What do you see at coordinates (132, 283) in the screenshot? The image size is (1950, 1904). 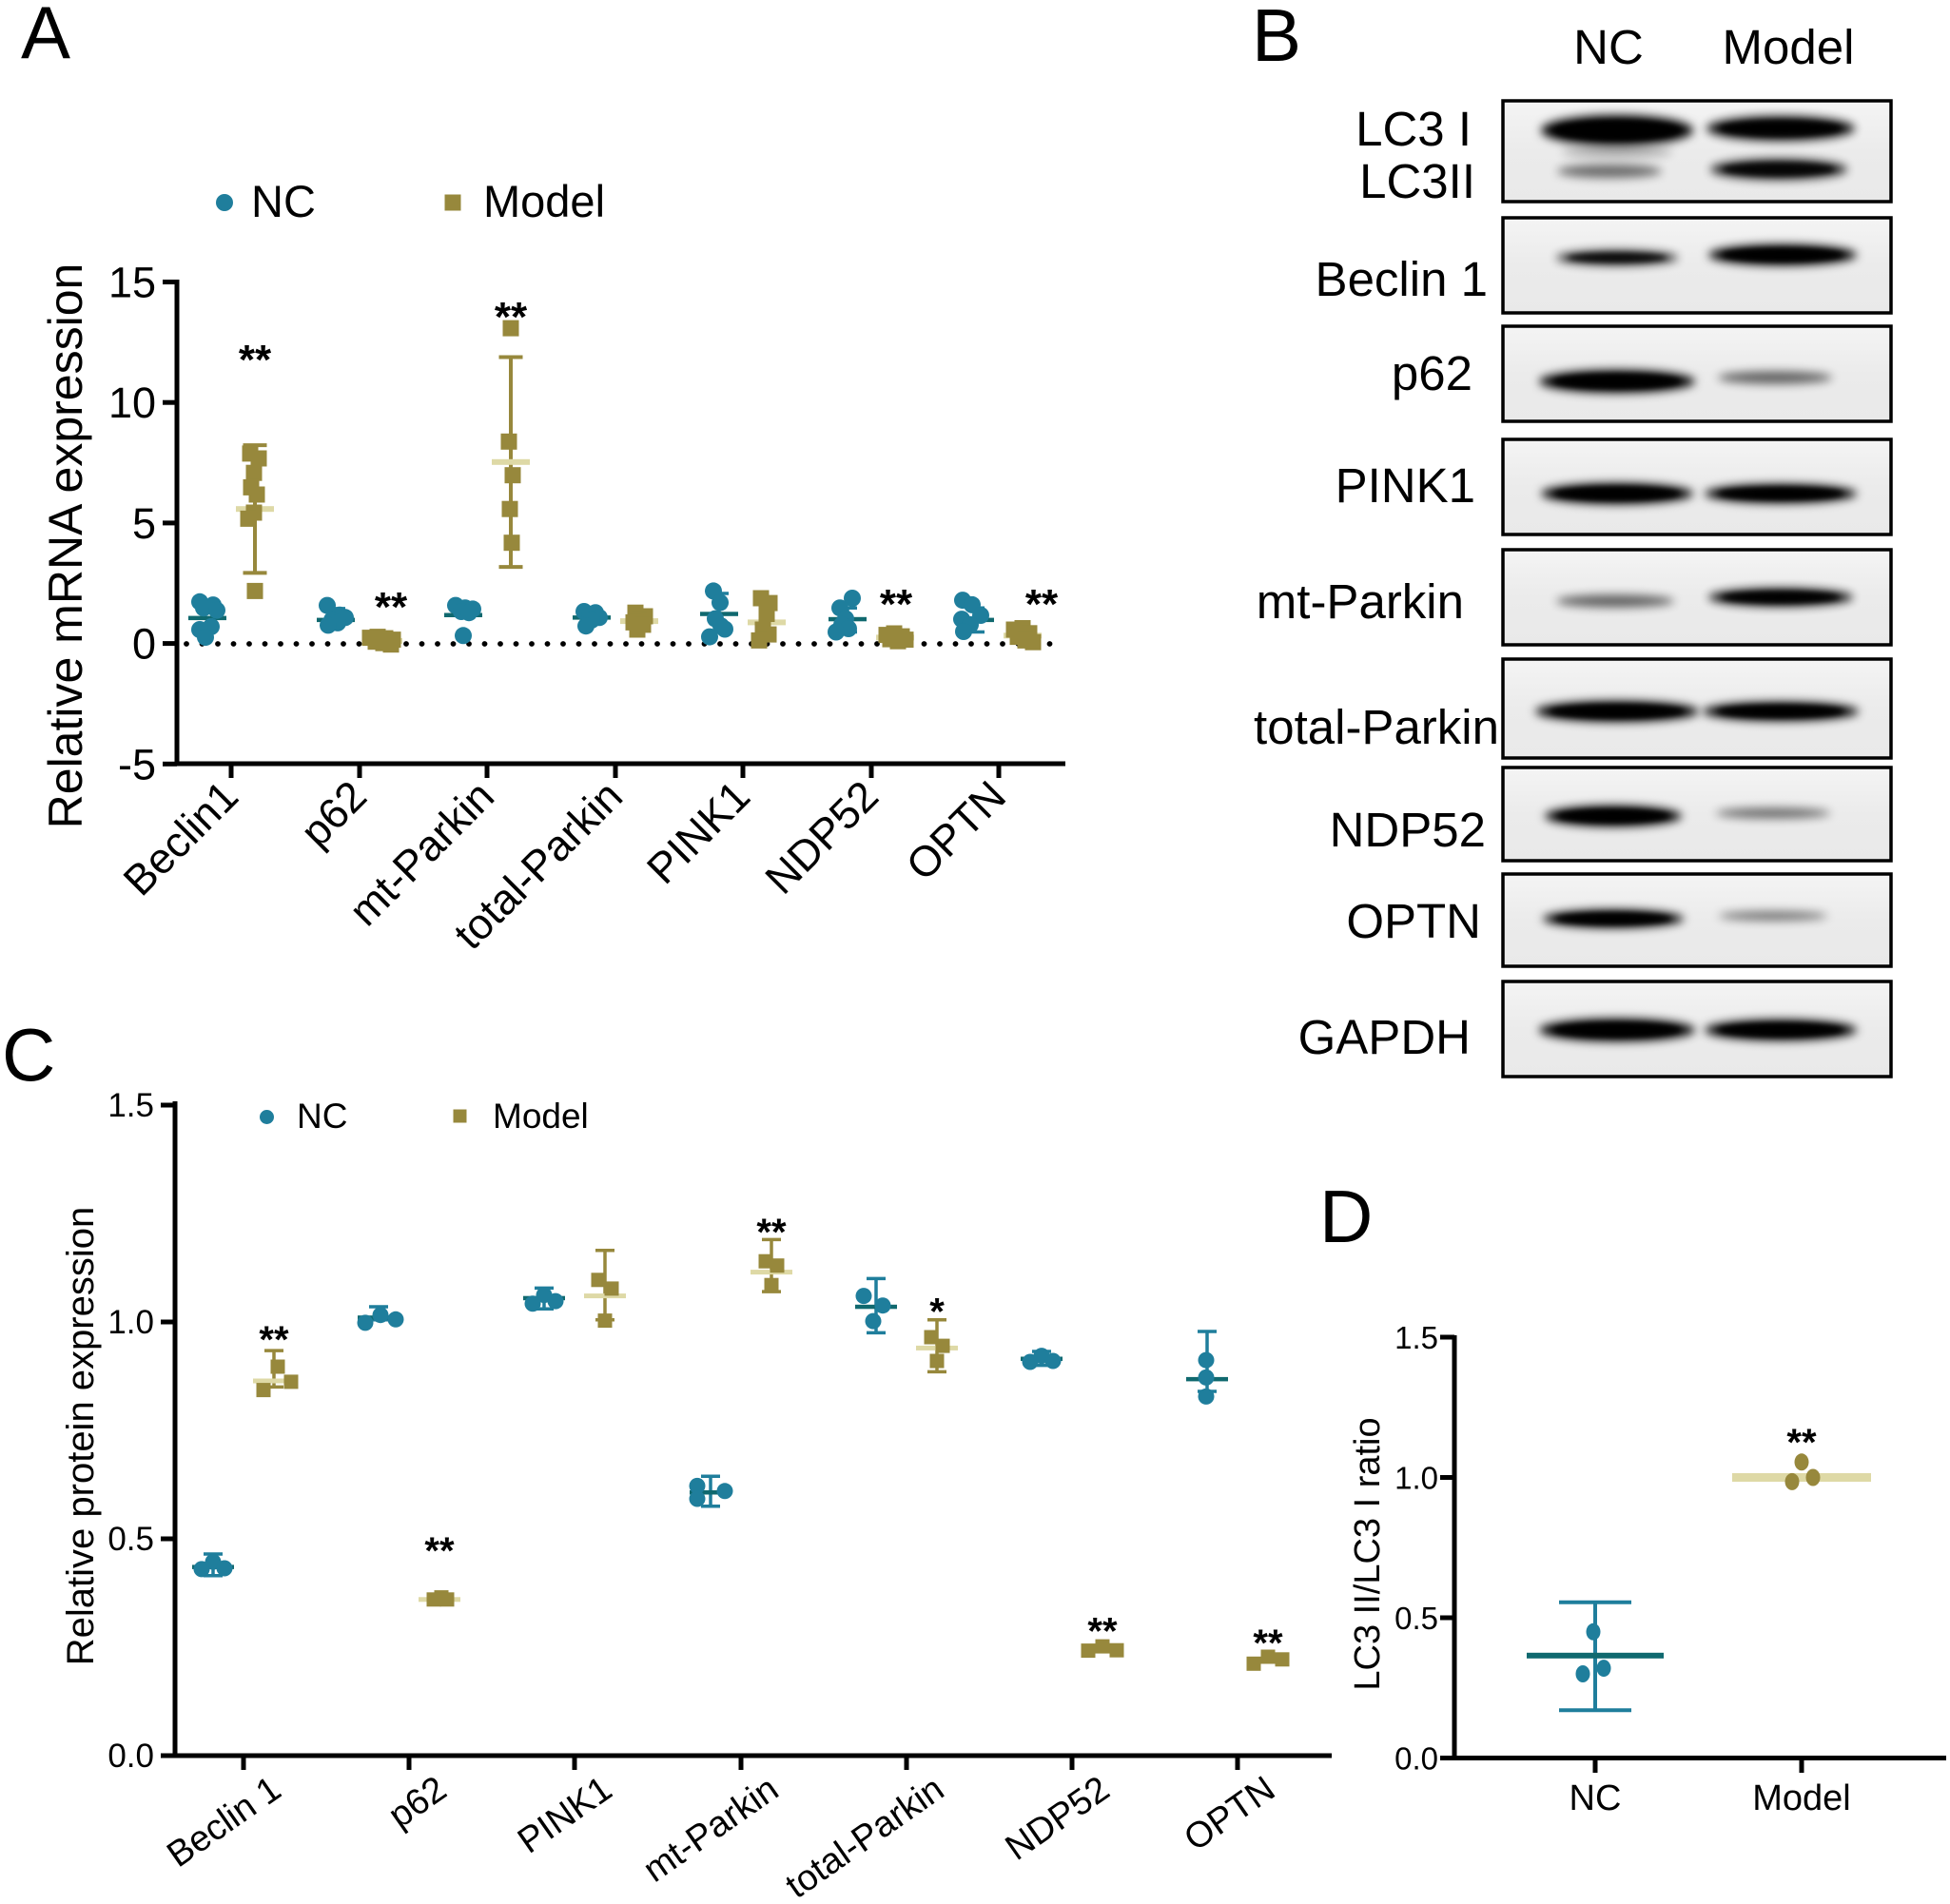 I see `svg-text: 15` at bounding box center [132, 283].